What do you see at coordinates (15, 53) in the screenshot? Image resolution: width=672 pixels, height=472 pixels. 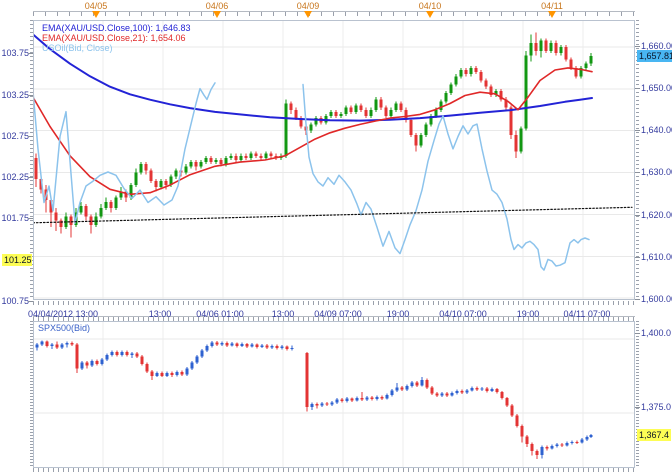 I see `price-axis-label: 103.75` at bounding box center [15, 53].